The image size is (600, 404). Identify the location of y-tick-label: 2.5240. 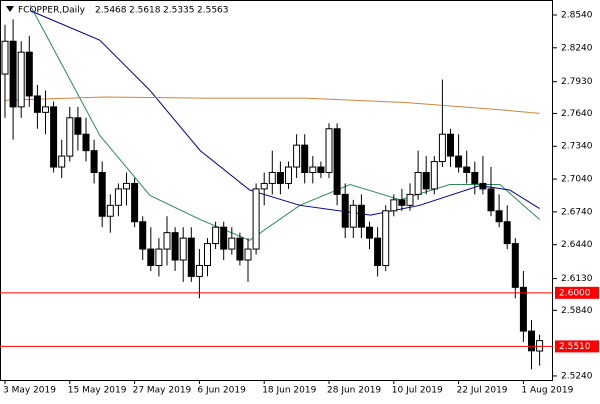
(577, 376).